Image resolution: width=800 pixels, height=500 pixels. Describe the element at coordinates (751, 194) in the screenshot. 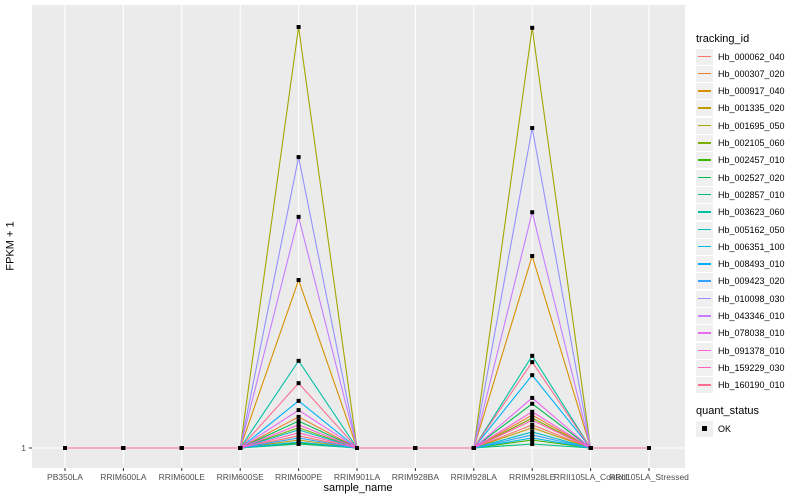

I see `legend-label: Hb_002857_010` at that location.